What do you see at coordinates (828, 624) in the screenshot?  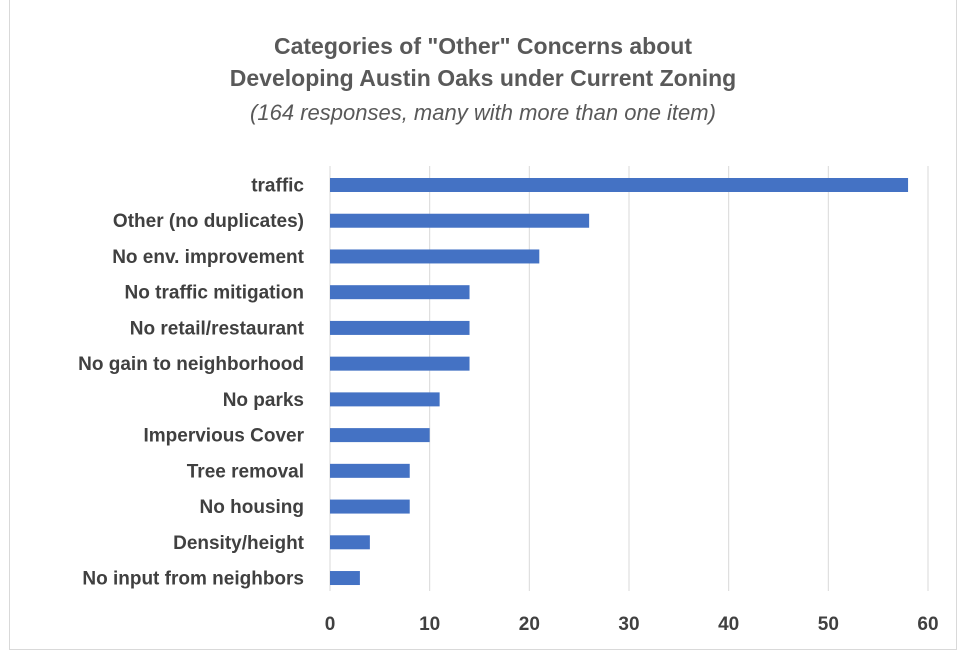 I see `x-tick-label: 50` at bounding box center [828, 624].